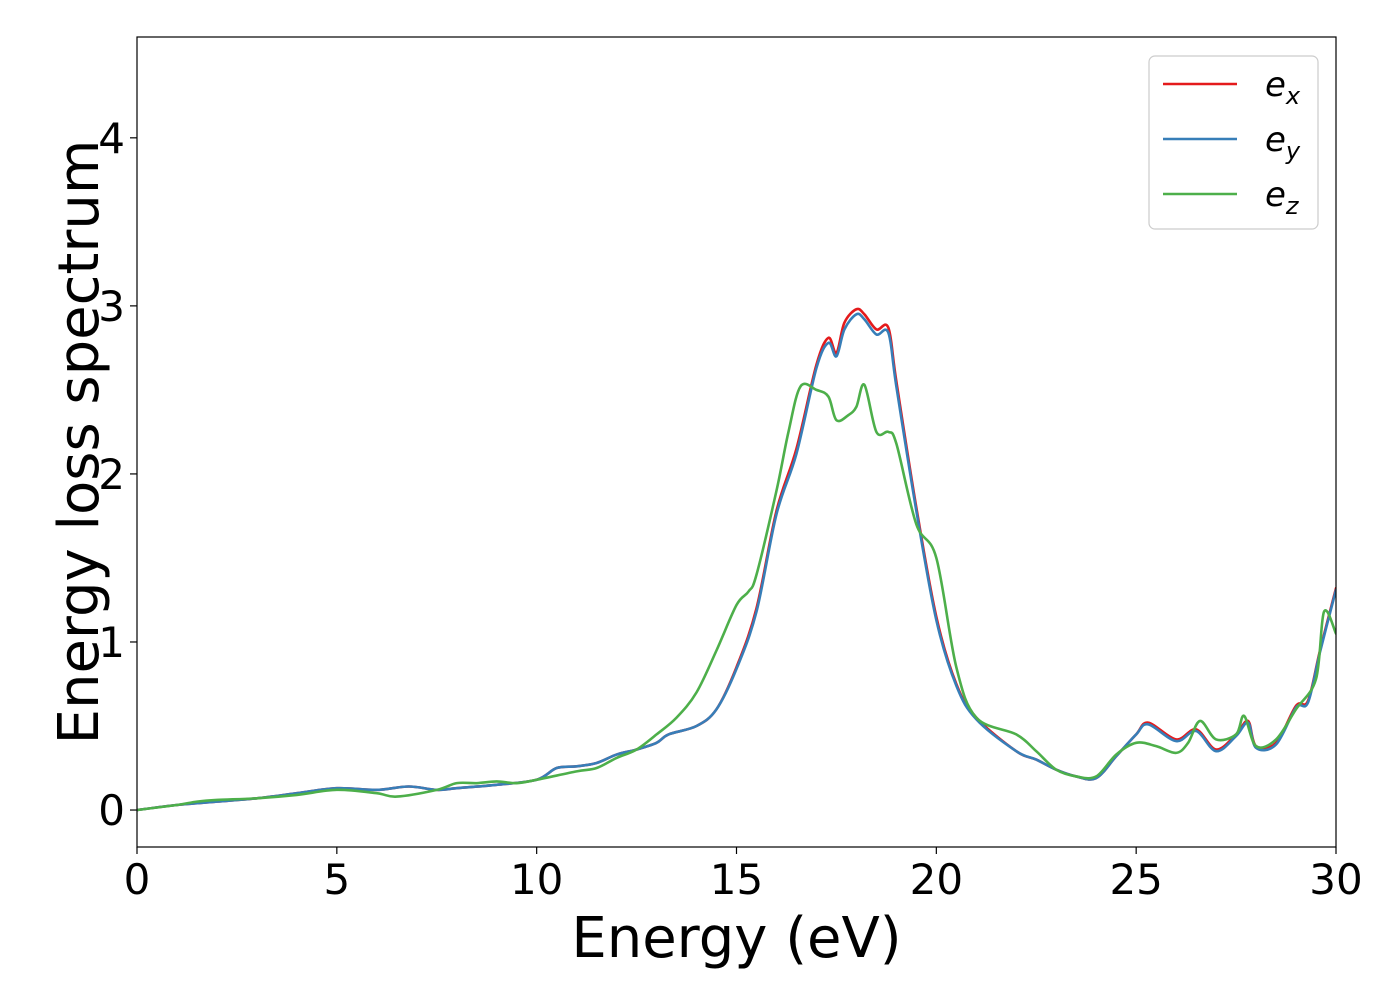 This screenshot has width=1400, height=1000. I want to click on legend: ex ey ez, so click(1233, 142).